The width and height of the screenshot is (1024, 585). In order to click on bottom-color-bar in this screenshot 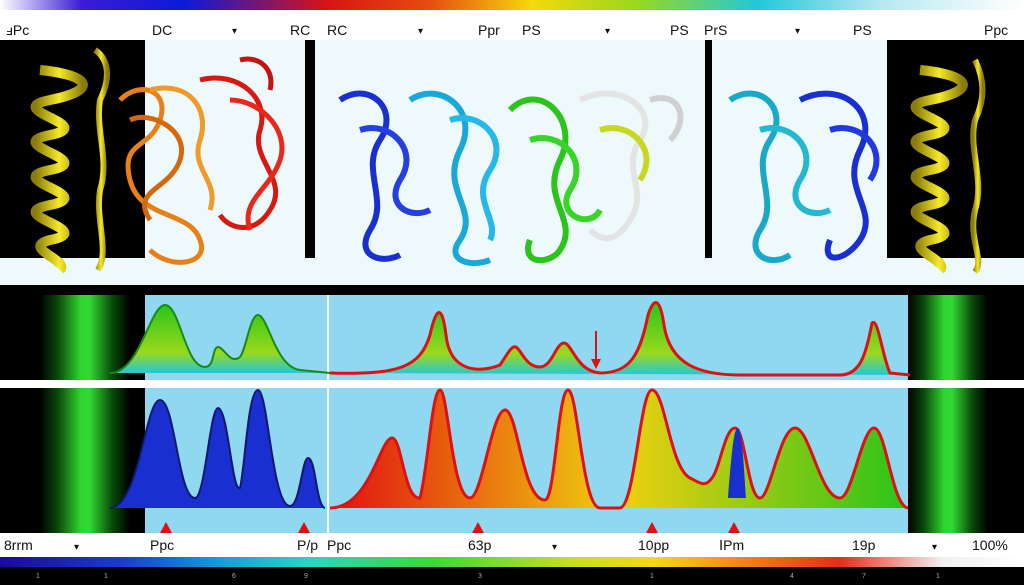, I will do `click(512, 571)`.